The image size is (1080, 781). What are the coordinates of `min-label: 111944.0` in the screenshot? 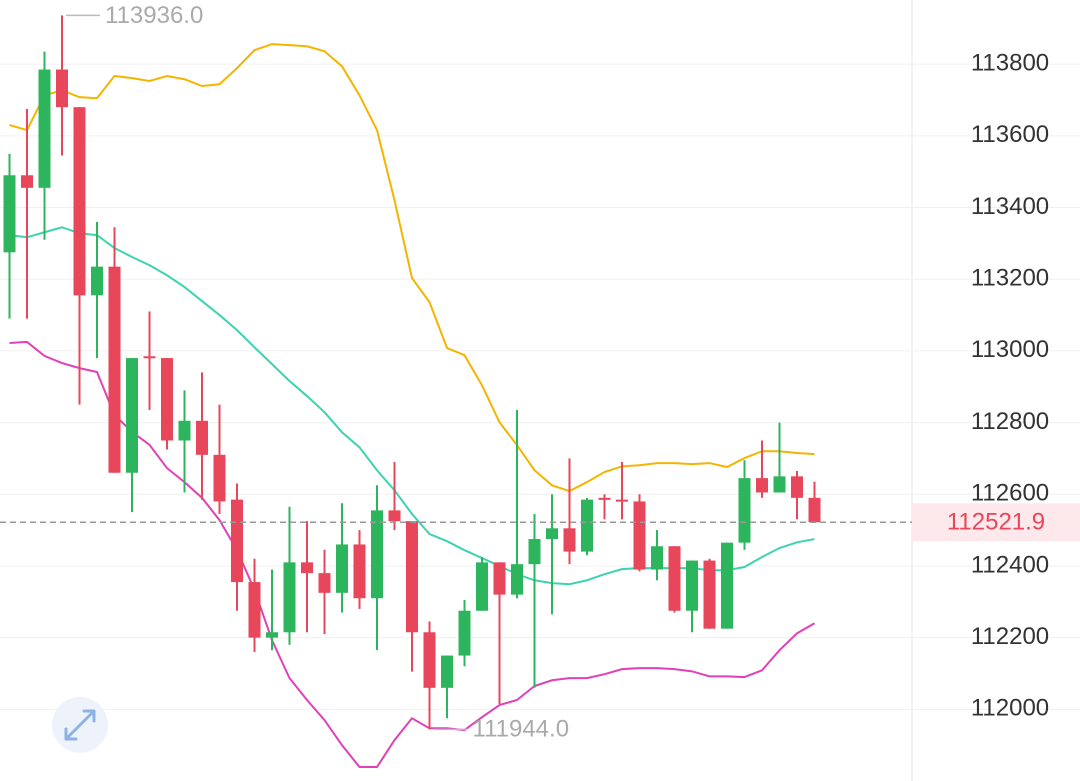 It's located at (521, 729).